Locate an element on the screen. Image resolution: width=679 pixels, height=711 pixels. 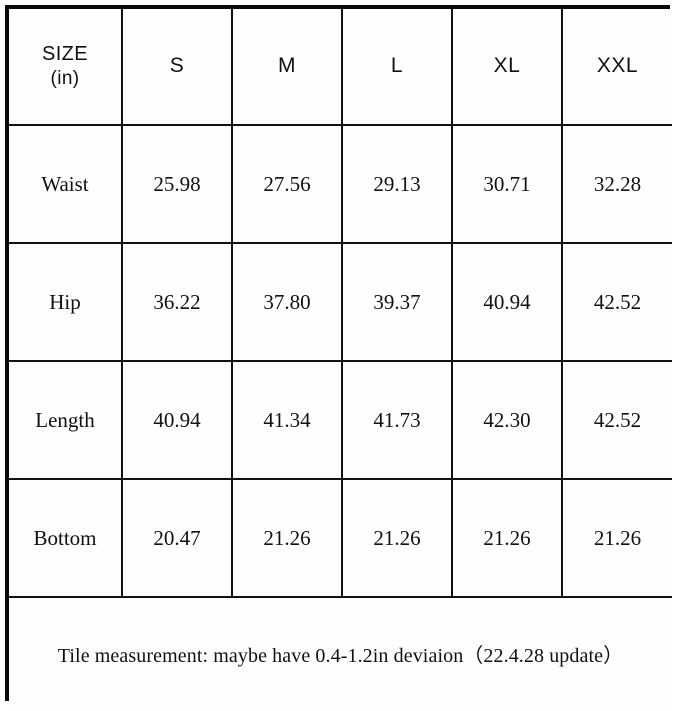
header-cell-size-xl: XL is located at coordinates (507, 67).